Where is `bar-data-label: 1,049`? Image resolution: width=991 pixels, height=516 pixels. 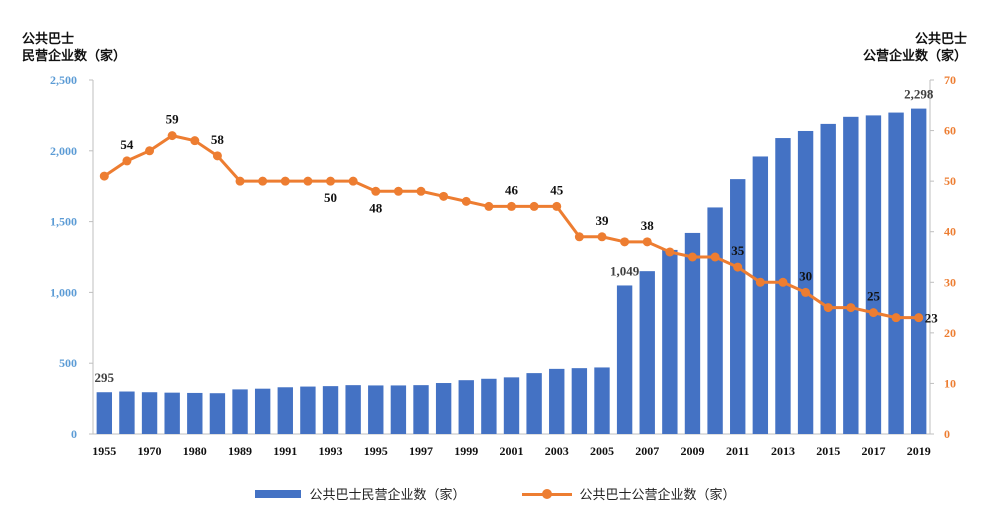 bar-data-label: 1,049 is located at coordinates (625, 270).